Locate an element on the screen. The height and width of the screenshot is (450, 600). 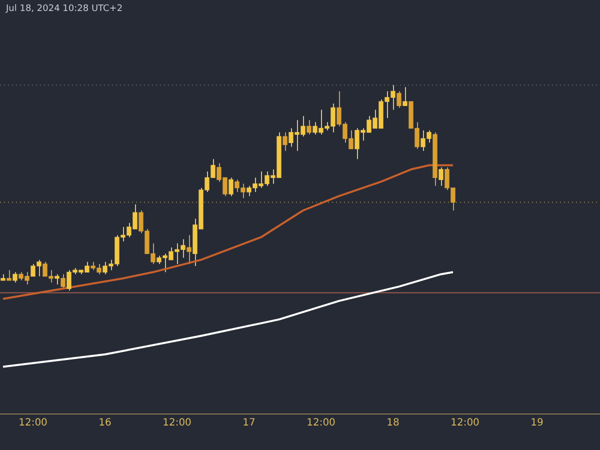
x-tick-label: 19 is located at coordinates (537, 423).